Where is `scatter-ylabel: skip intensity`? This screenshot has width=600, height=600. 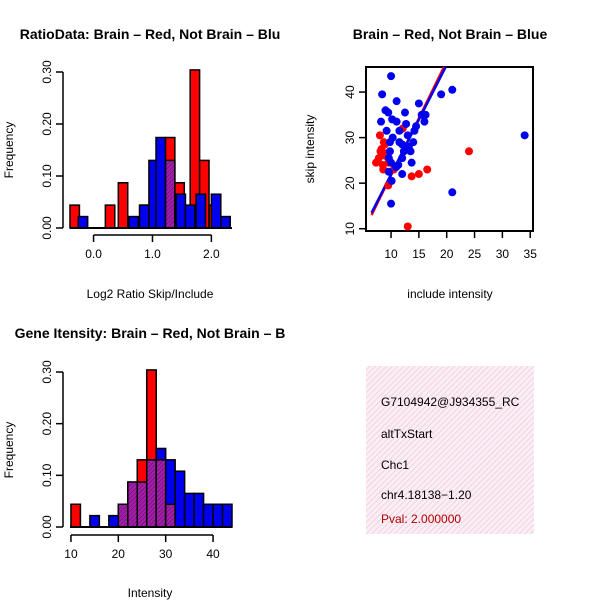 scatter-ylabel: skip intensity is located at coordinates (310, 149).